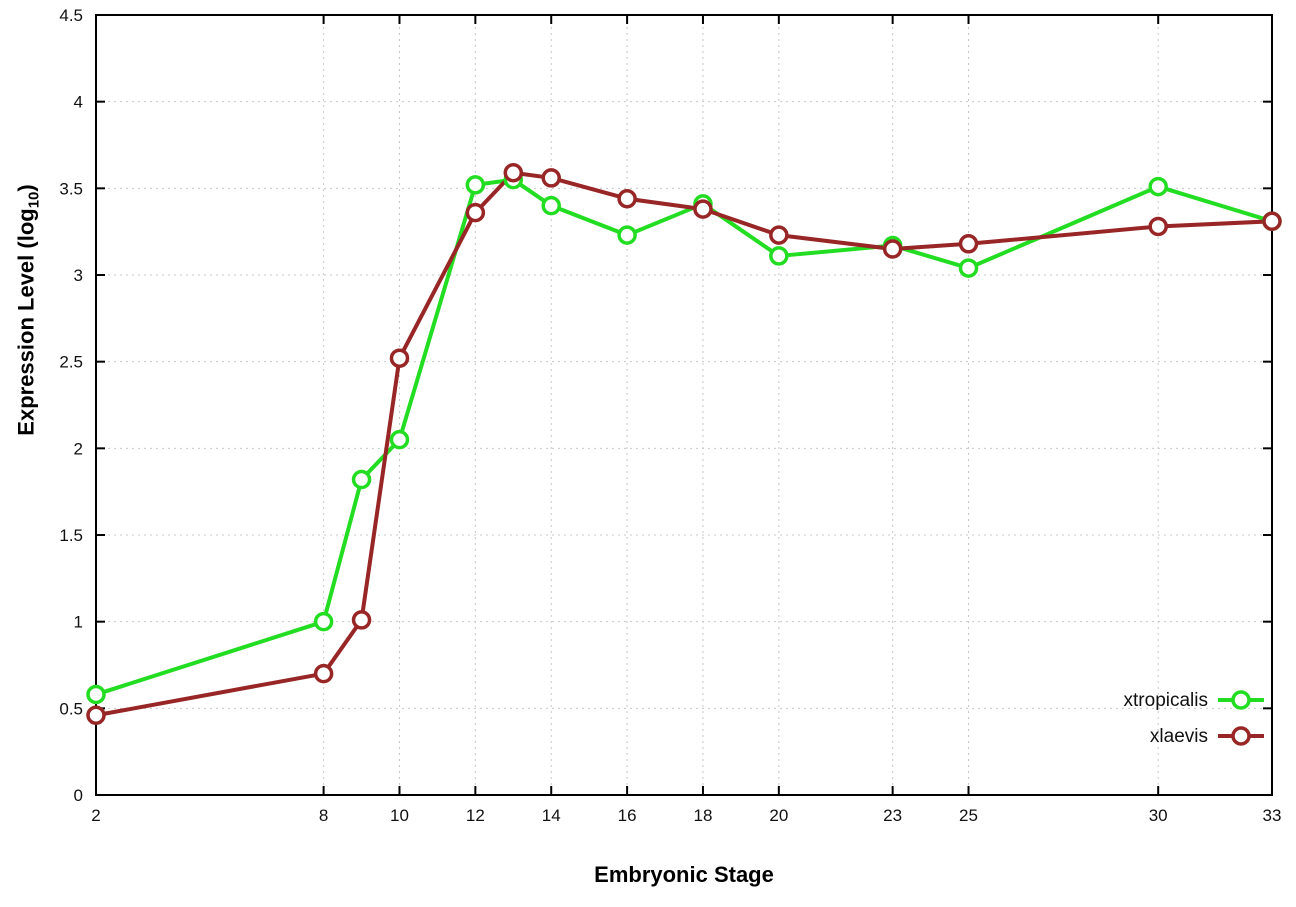 This screenshot has width=1296, height=907. Describe the element at coordinates (71, 188) in the screenshot. I see `y-tick-label: 3.5` at that location.